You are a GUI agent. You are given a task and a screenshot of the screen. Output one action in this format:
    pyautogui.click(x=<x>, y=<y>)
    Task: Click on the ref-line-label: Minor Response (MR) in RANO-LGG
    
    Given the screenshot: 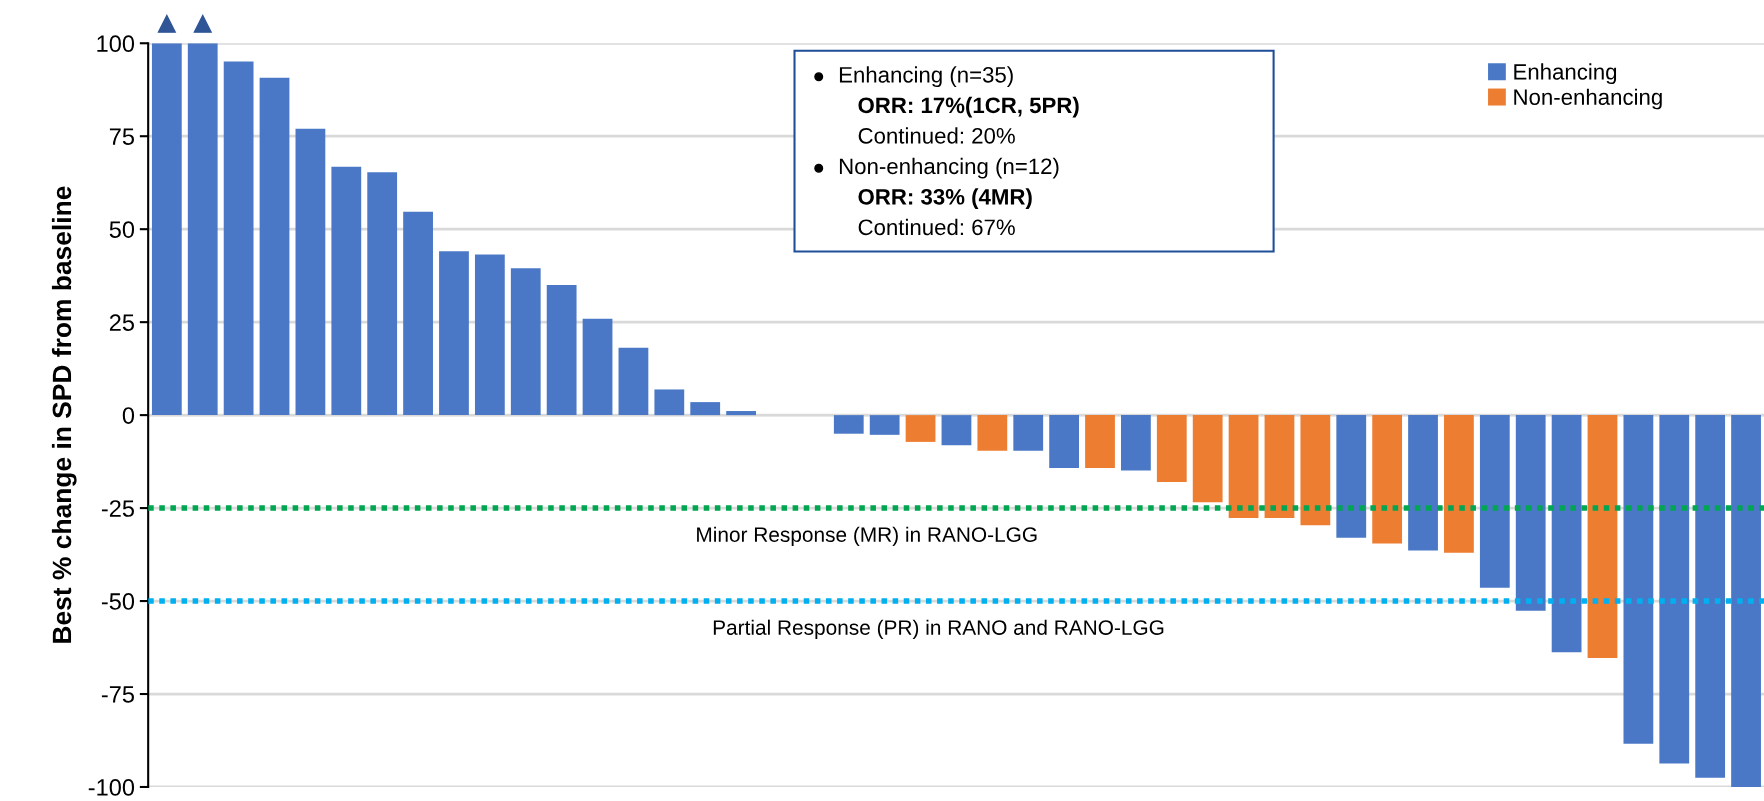 What is the action you would take?
    pyautogui.click(x=867, y=536)
    